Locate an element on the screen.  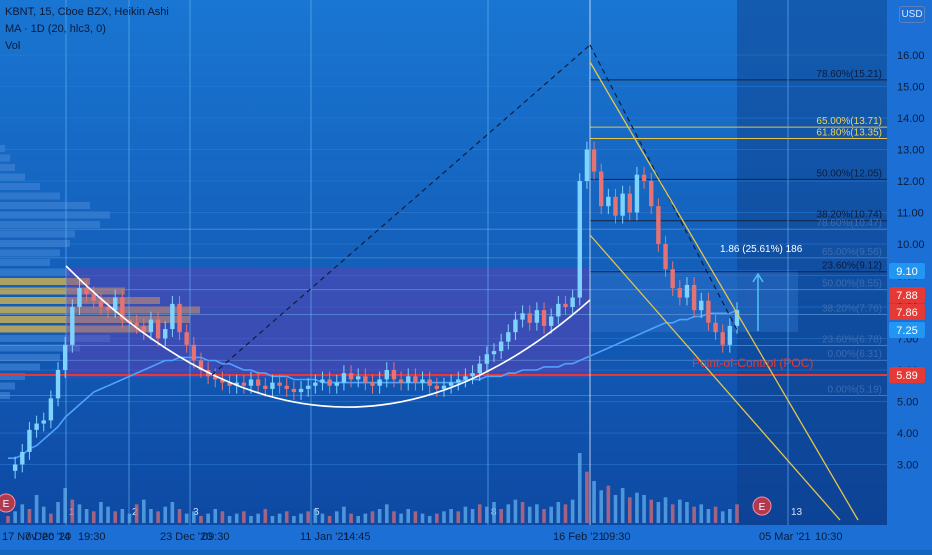
measure-label: 1.86 (25.61%) 186 is located at coordinates (761, 249).